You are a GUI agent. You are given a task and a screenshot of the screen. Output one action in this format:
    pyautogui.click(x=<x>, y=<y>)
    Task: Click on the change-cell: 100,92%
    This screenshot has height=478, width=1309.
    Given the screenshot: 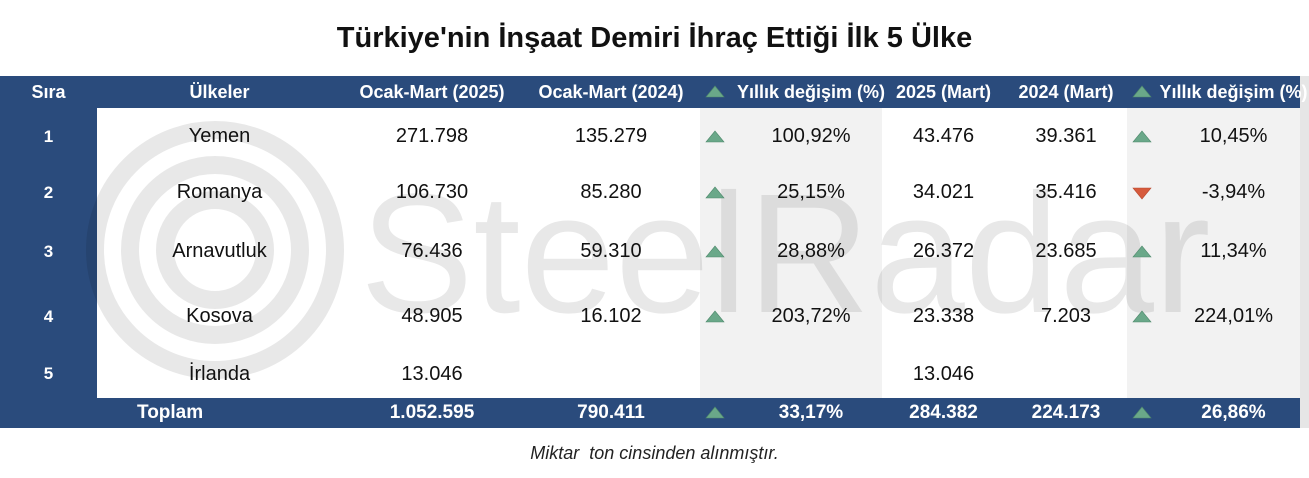 What is the action you would take?
    pyautogui.click(x=811, y=136)
    